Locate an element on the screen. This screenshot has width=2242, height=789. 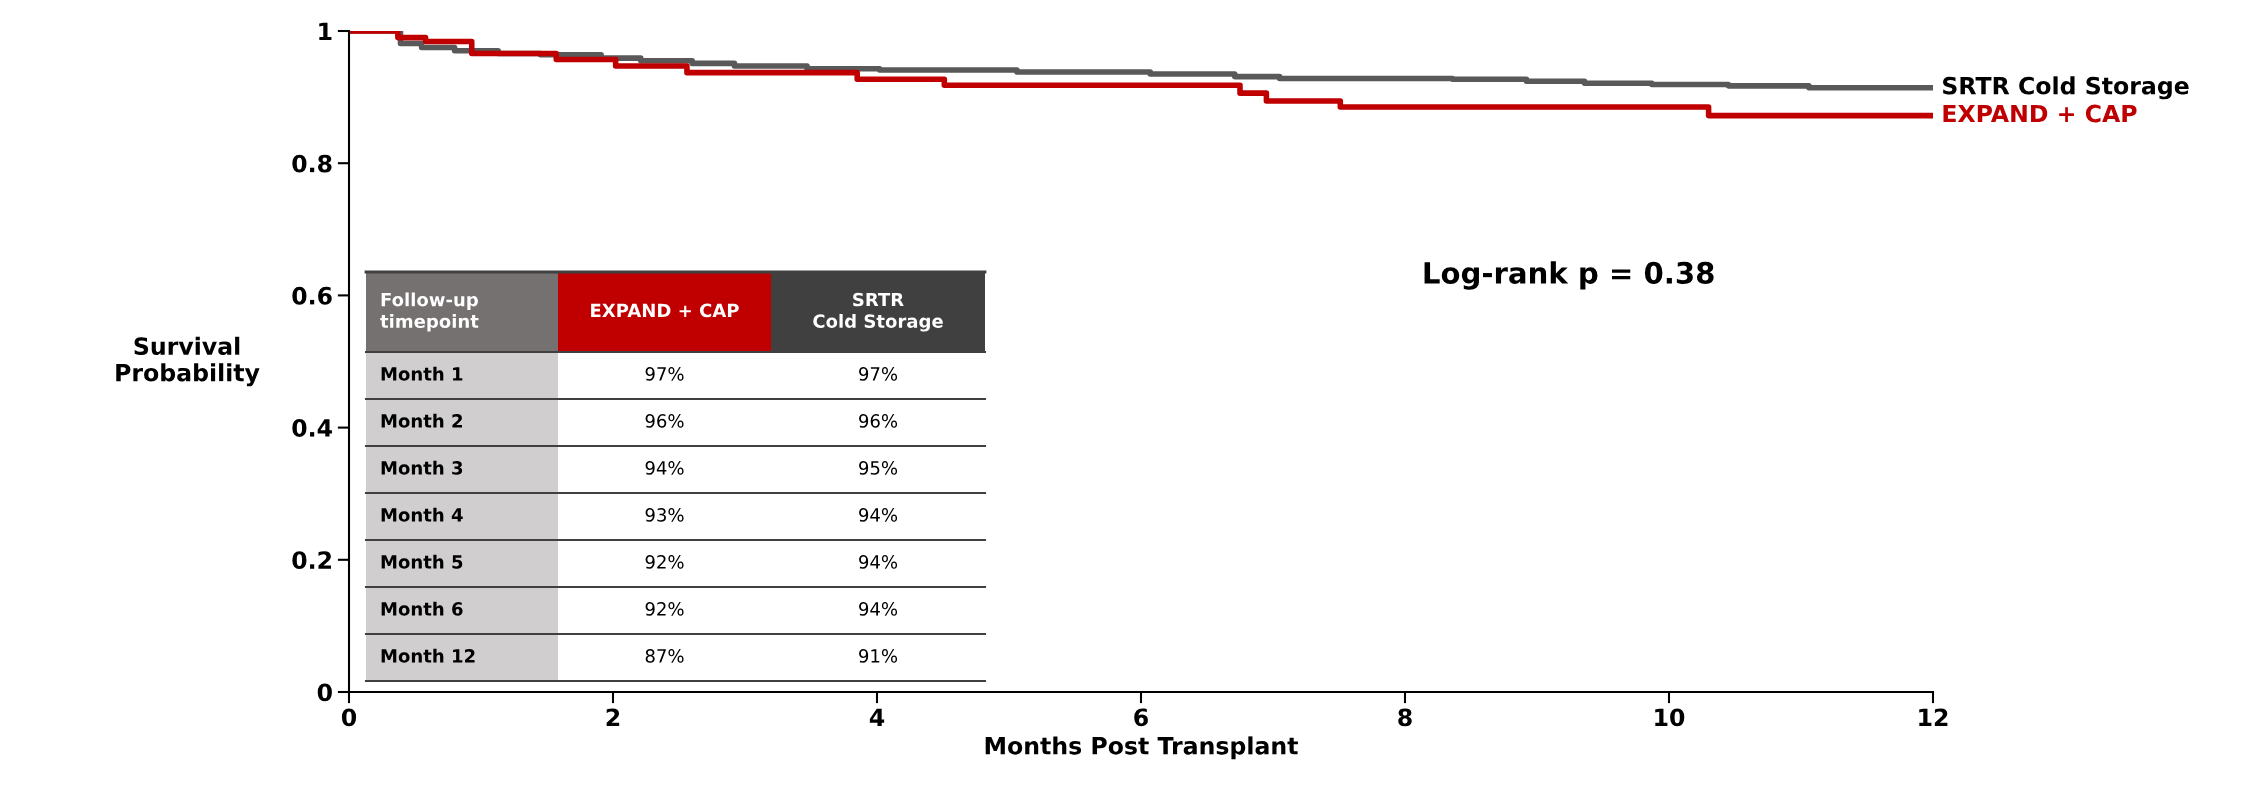
annotation: Month 12 is located at coordinates (428, 655).